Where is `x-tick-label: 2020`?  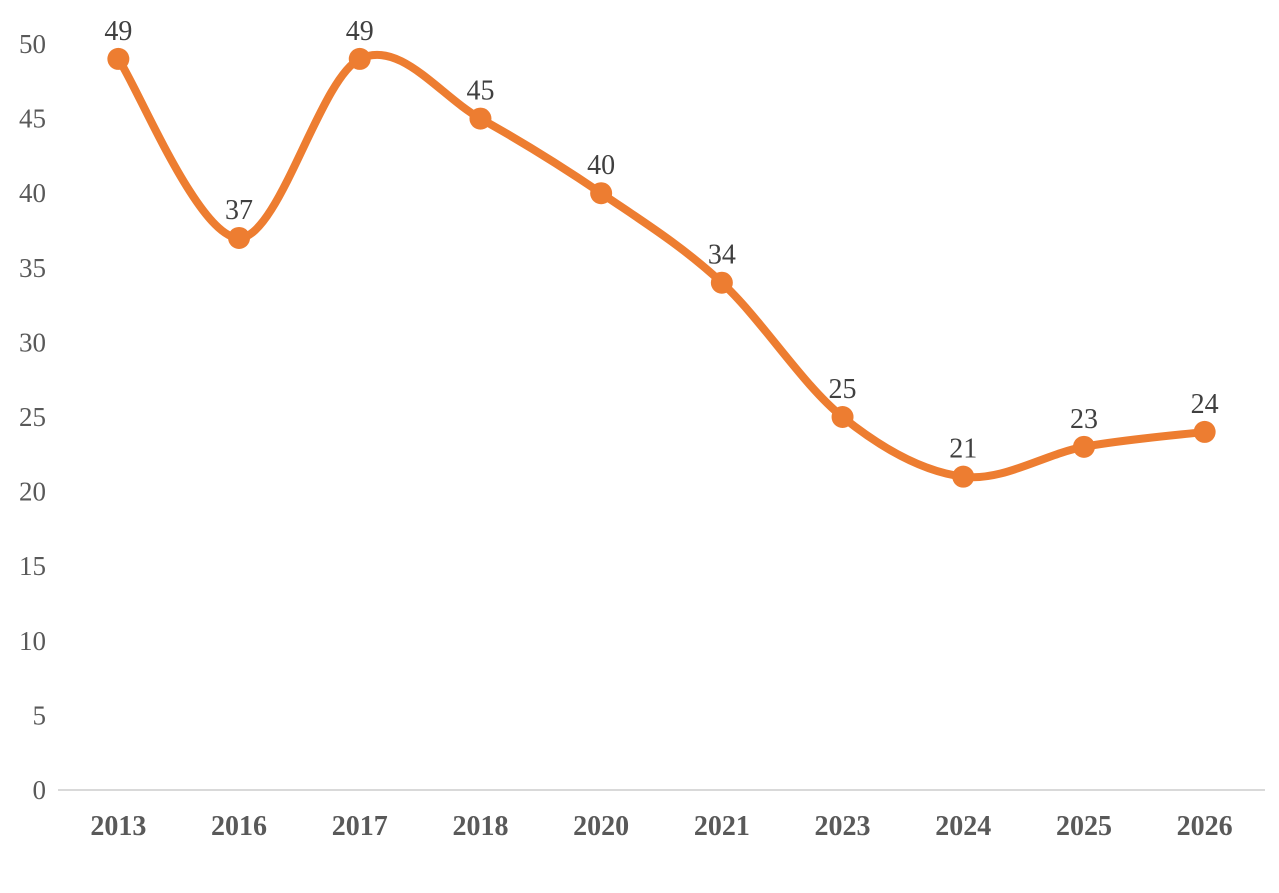 x-tick-label: 2020 is located at coordinates (601, 826).